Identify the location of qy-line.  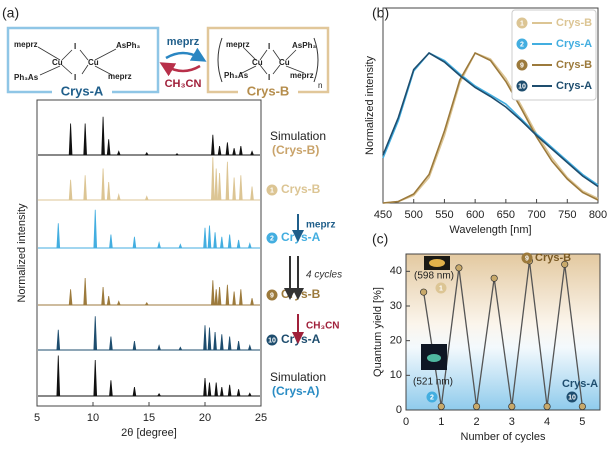
(503, 333).